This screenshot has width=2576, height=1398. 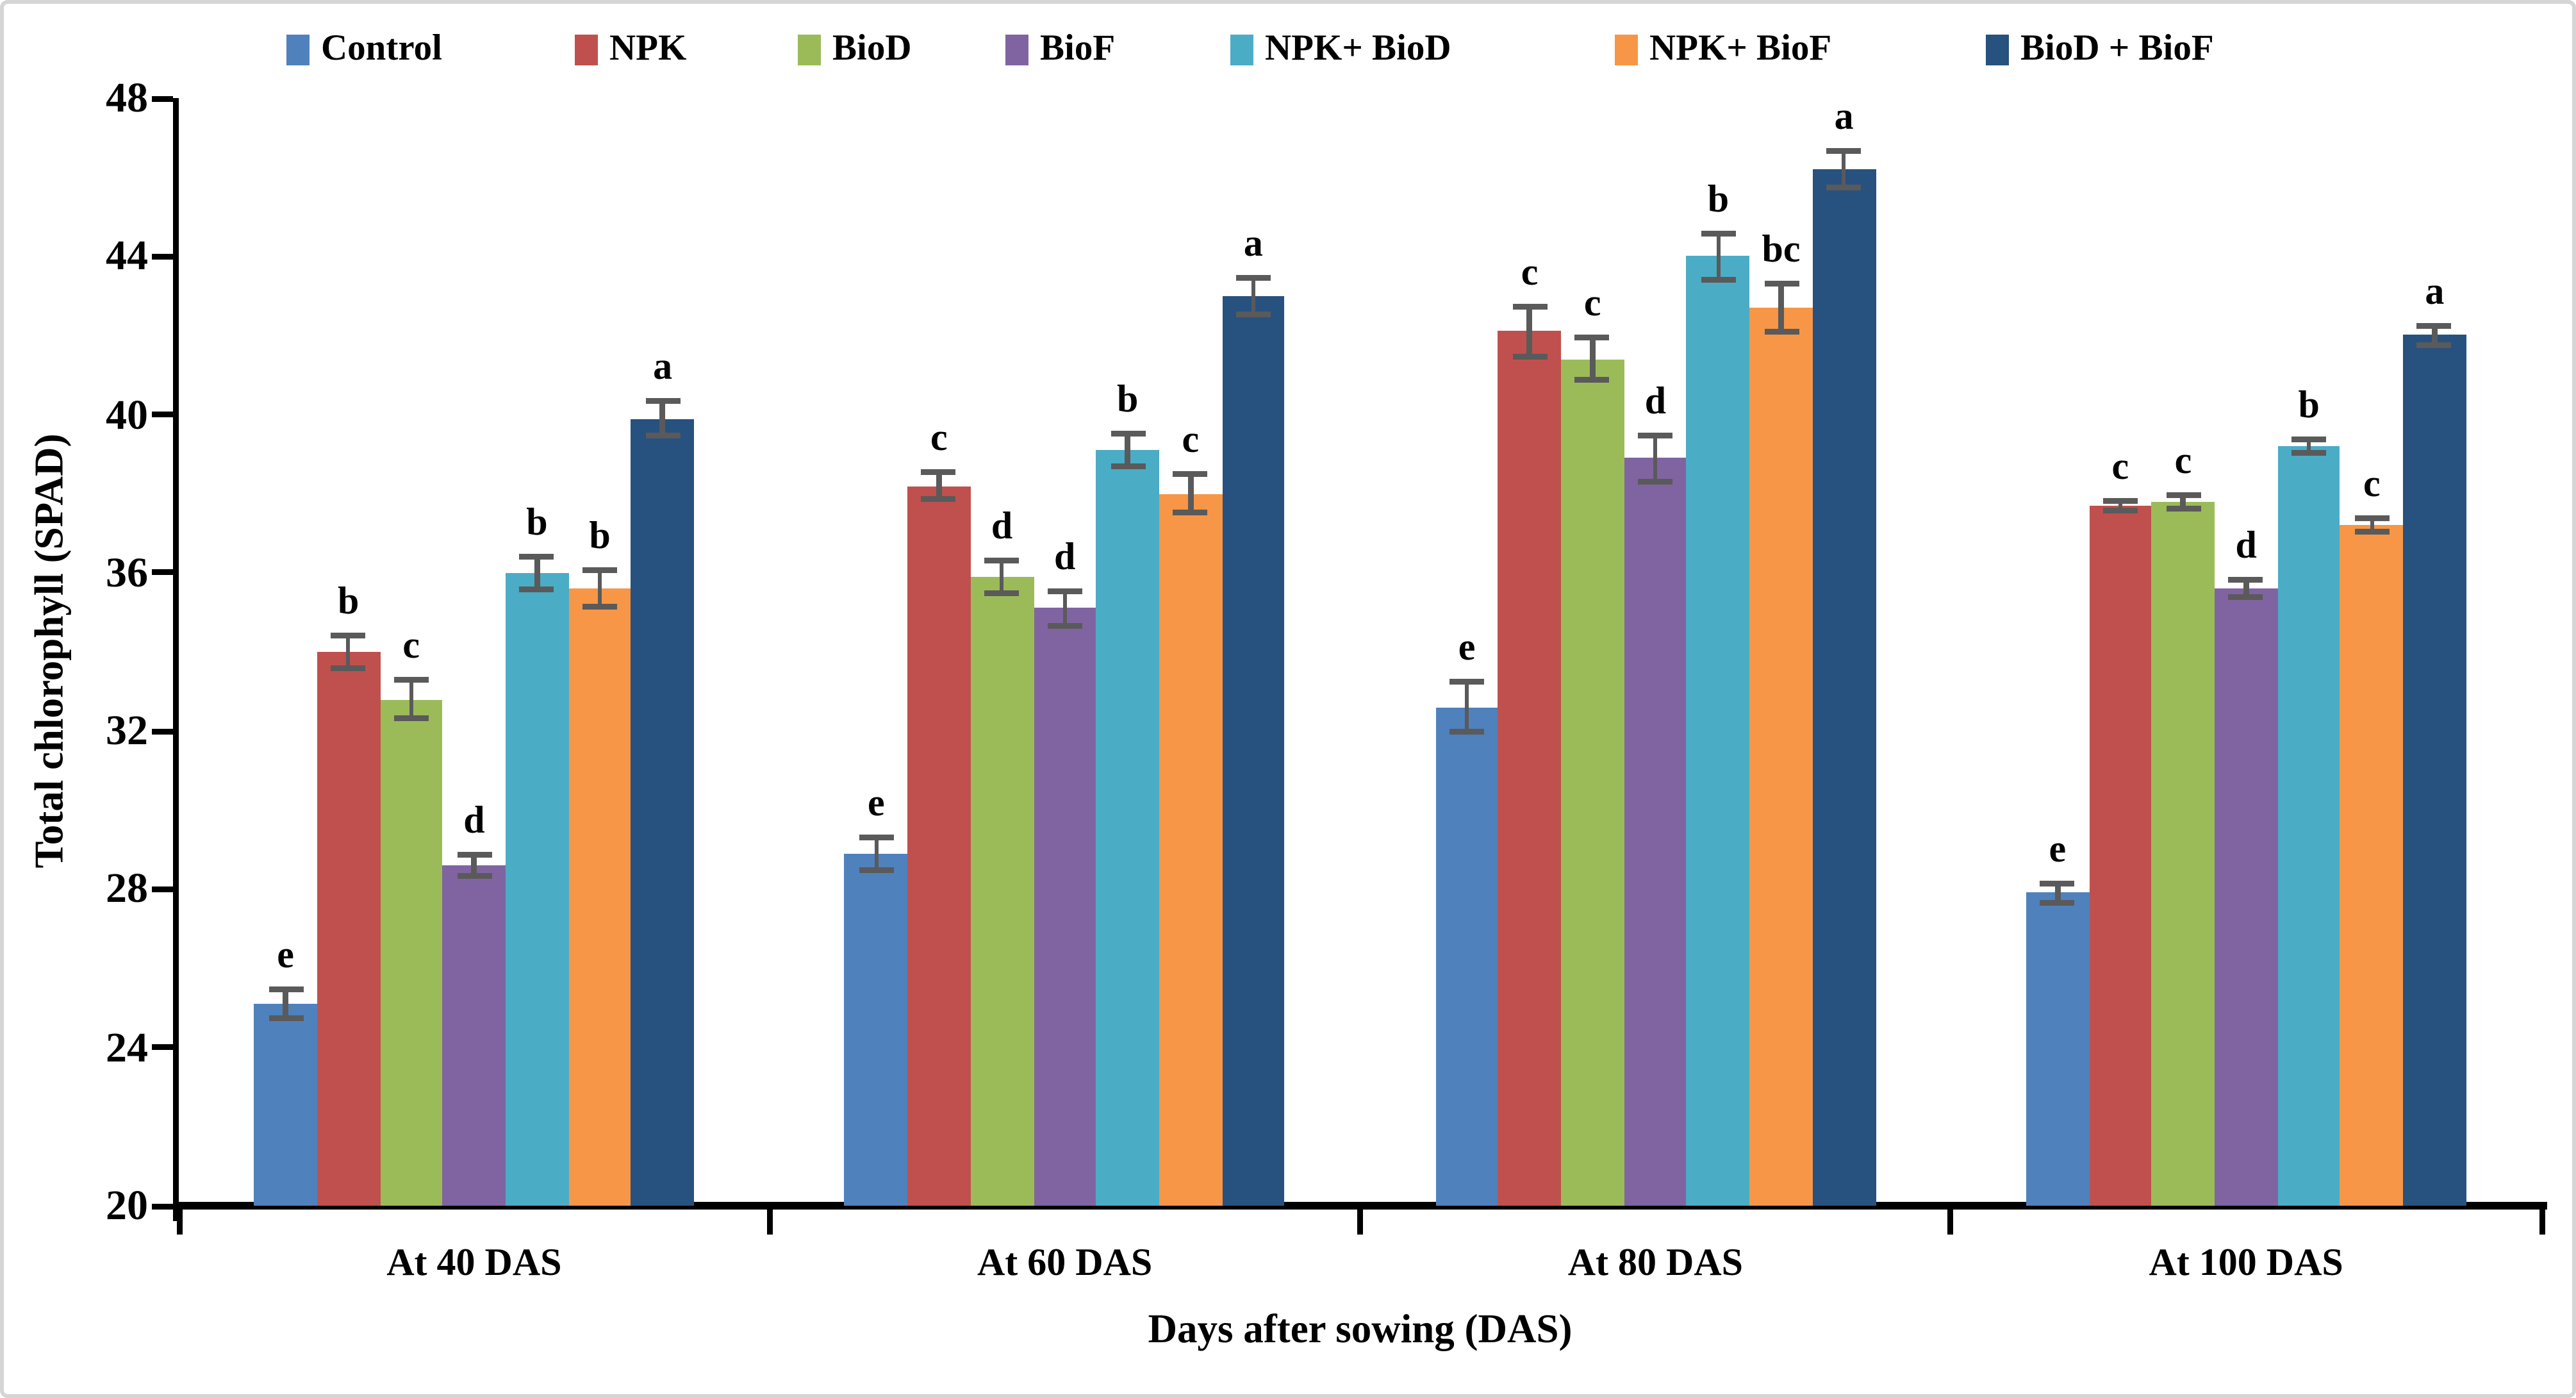 What do you see at coordinates (1253, 243) in the screenshot?
I see `significance-letter: a` at bounding box center [1253, 243].